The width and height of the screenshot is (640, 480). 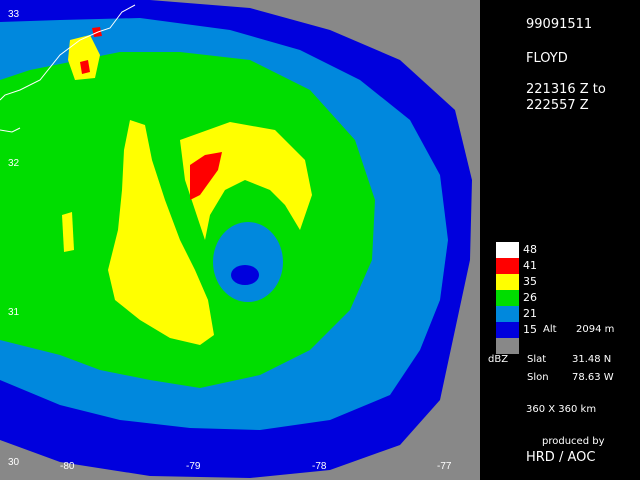 I want to click on slon-label: Slon, so click(x=538, y=377).